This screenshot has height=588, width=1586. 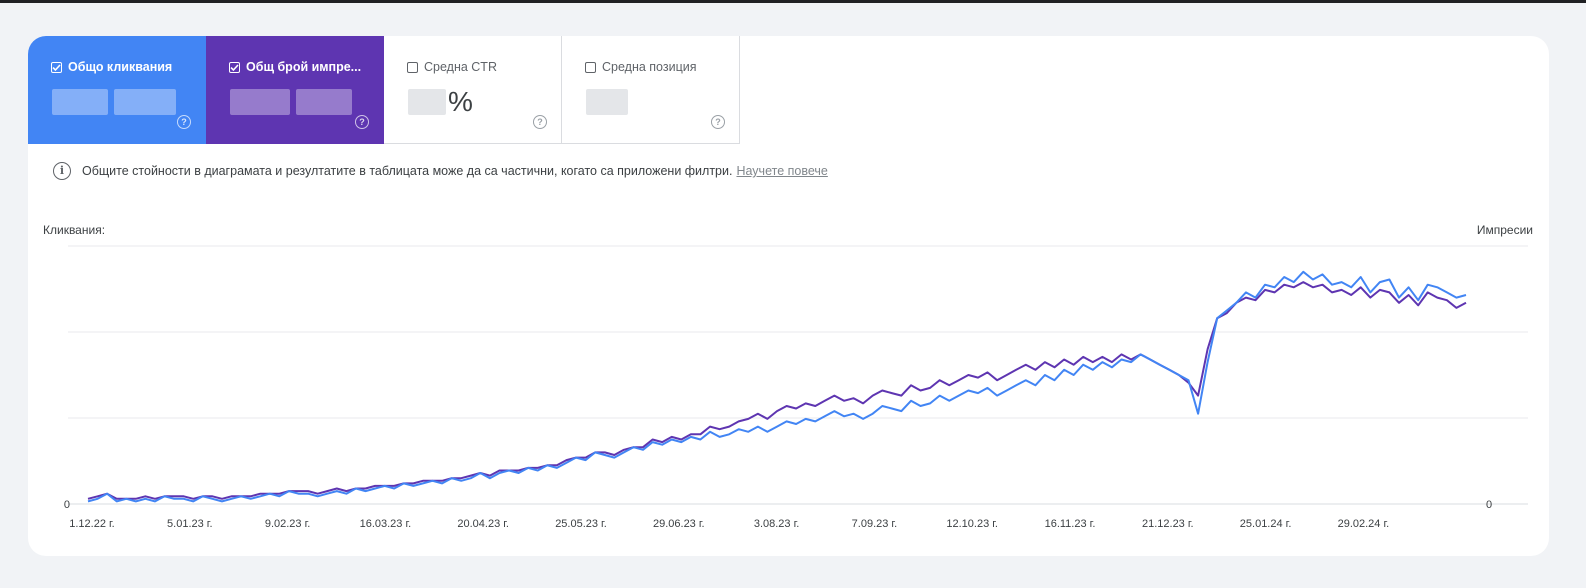 What do you see at coordinates (440, 102) in the screenshot?
I see `metric-value: %` at bounding box center [440, 102].